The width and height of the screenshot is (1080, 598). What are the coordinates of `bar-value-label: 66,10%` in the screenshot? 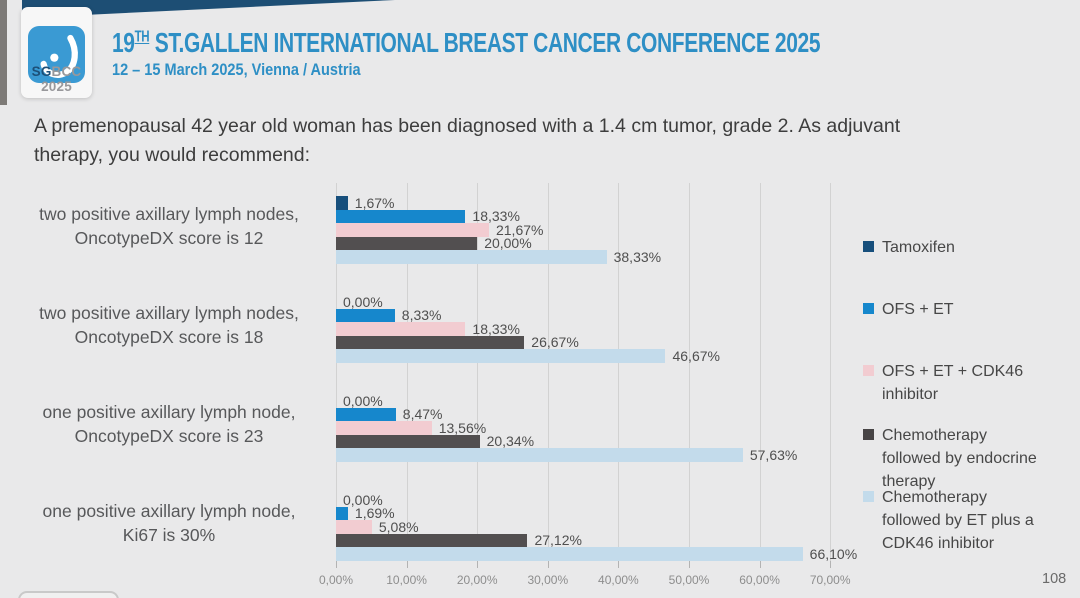 It's located at (833, 553).